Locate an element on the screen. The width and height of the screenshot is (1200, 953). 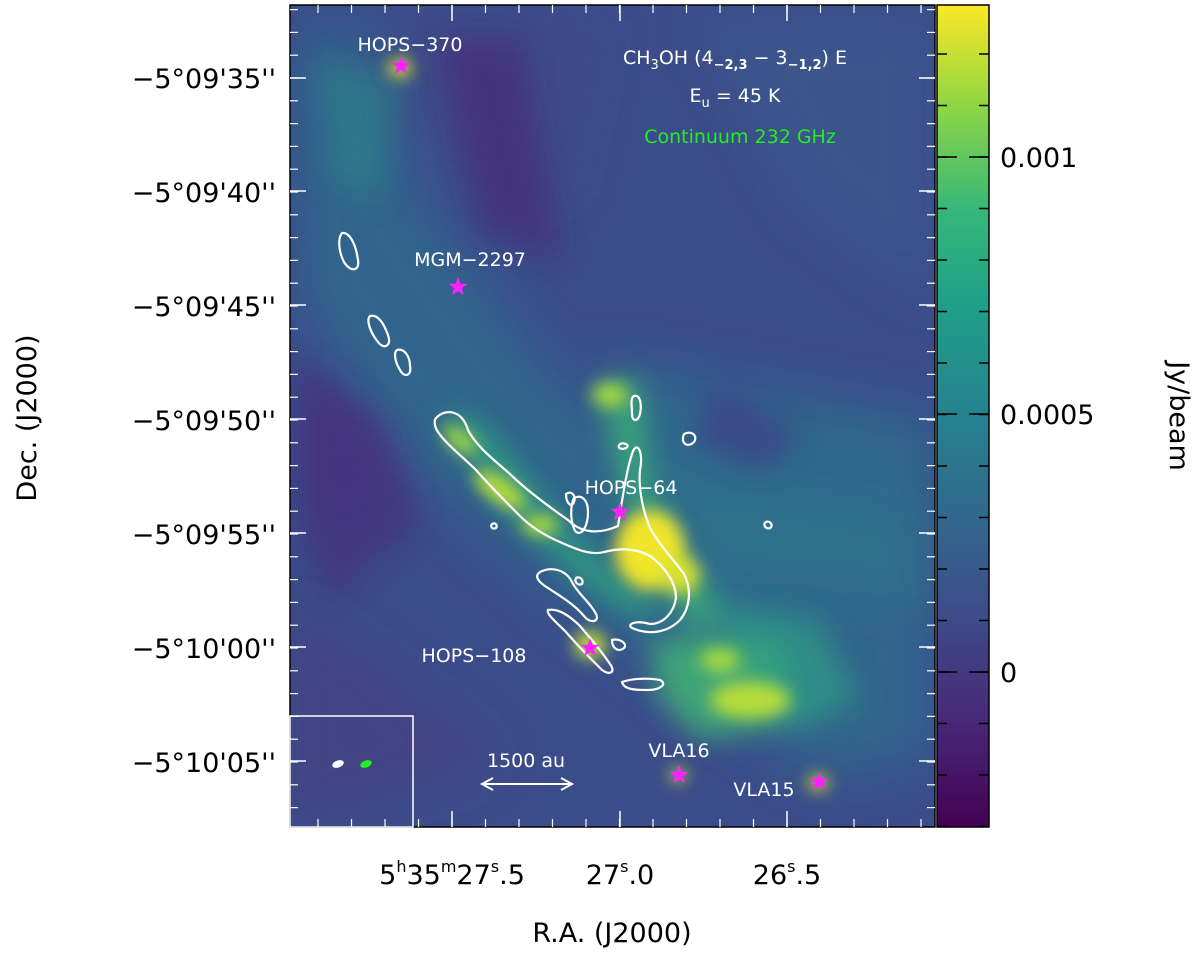
y-tick-label: −5°10'00'' is located at coordinates (204, 649).